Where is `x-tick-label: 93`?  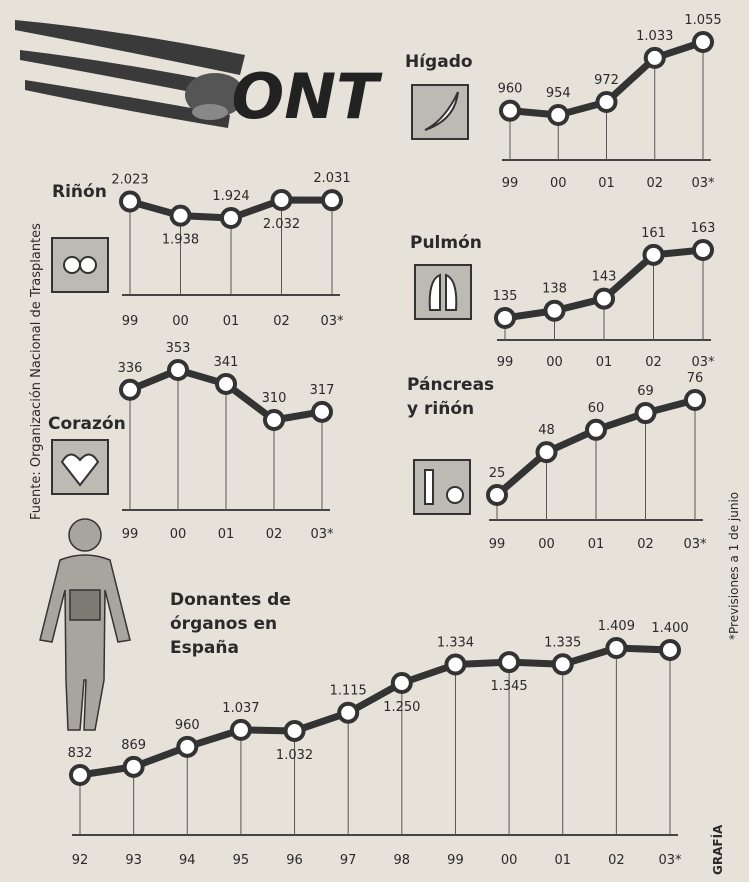
x-tick-label: 93 is located at coordinates (133, 860).